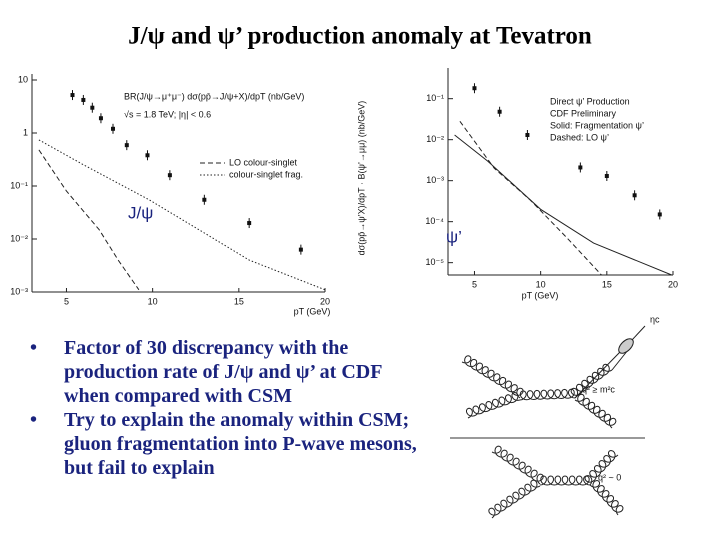 The height and width of the screenshot is (540, 720). Describe the element at coordinates (214, 96) in the screenshot. I see `y-axis-label: BR(J/ψ→μ⁺μ⁻) dσ(pp̄→J/ψ+X)/dpT (nb/GeV)` at that location.